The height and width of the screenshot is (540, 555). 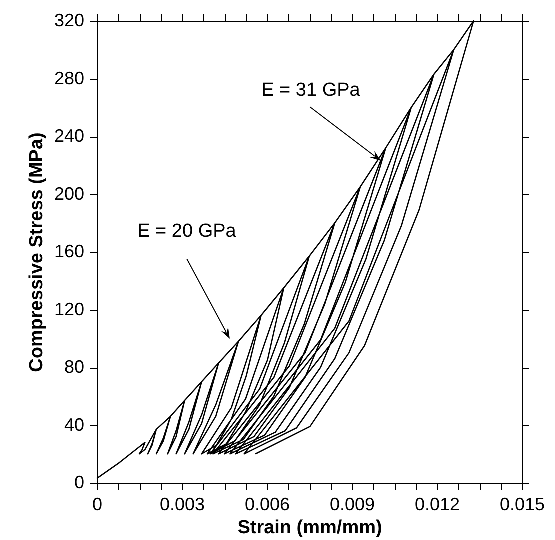 I want to click on y-tick-label: 280, so click(x=69, y=78).